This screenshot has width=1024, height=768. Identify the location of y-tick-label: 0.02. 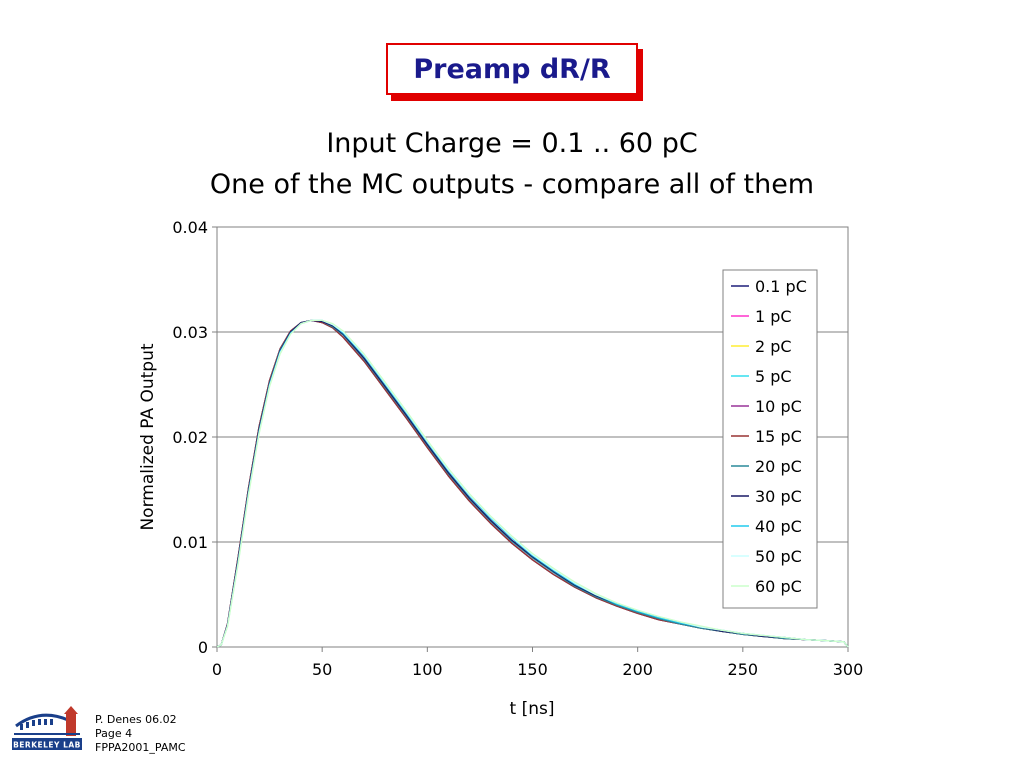
(190, 437).